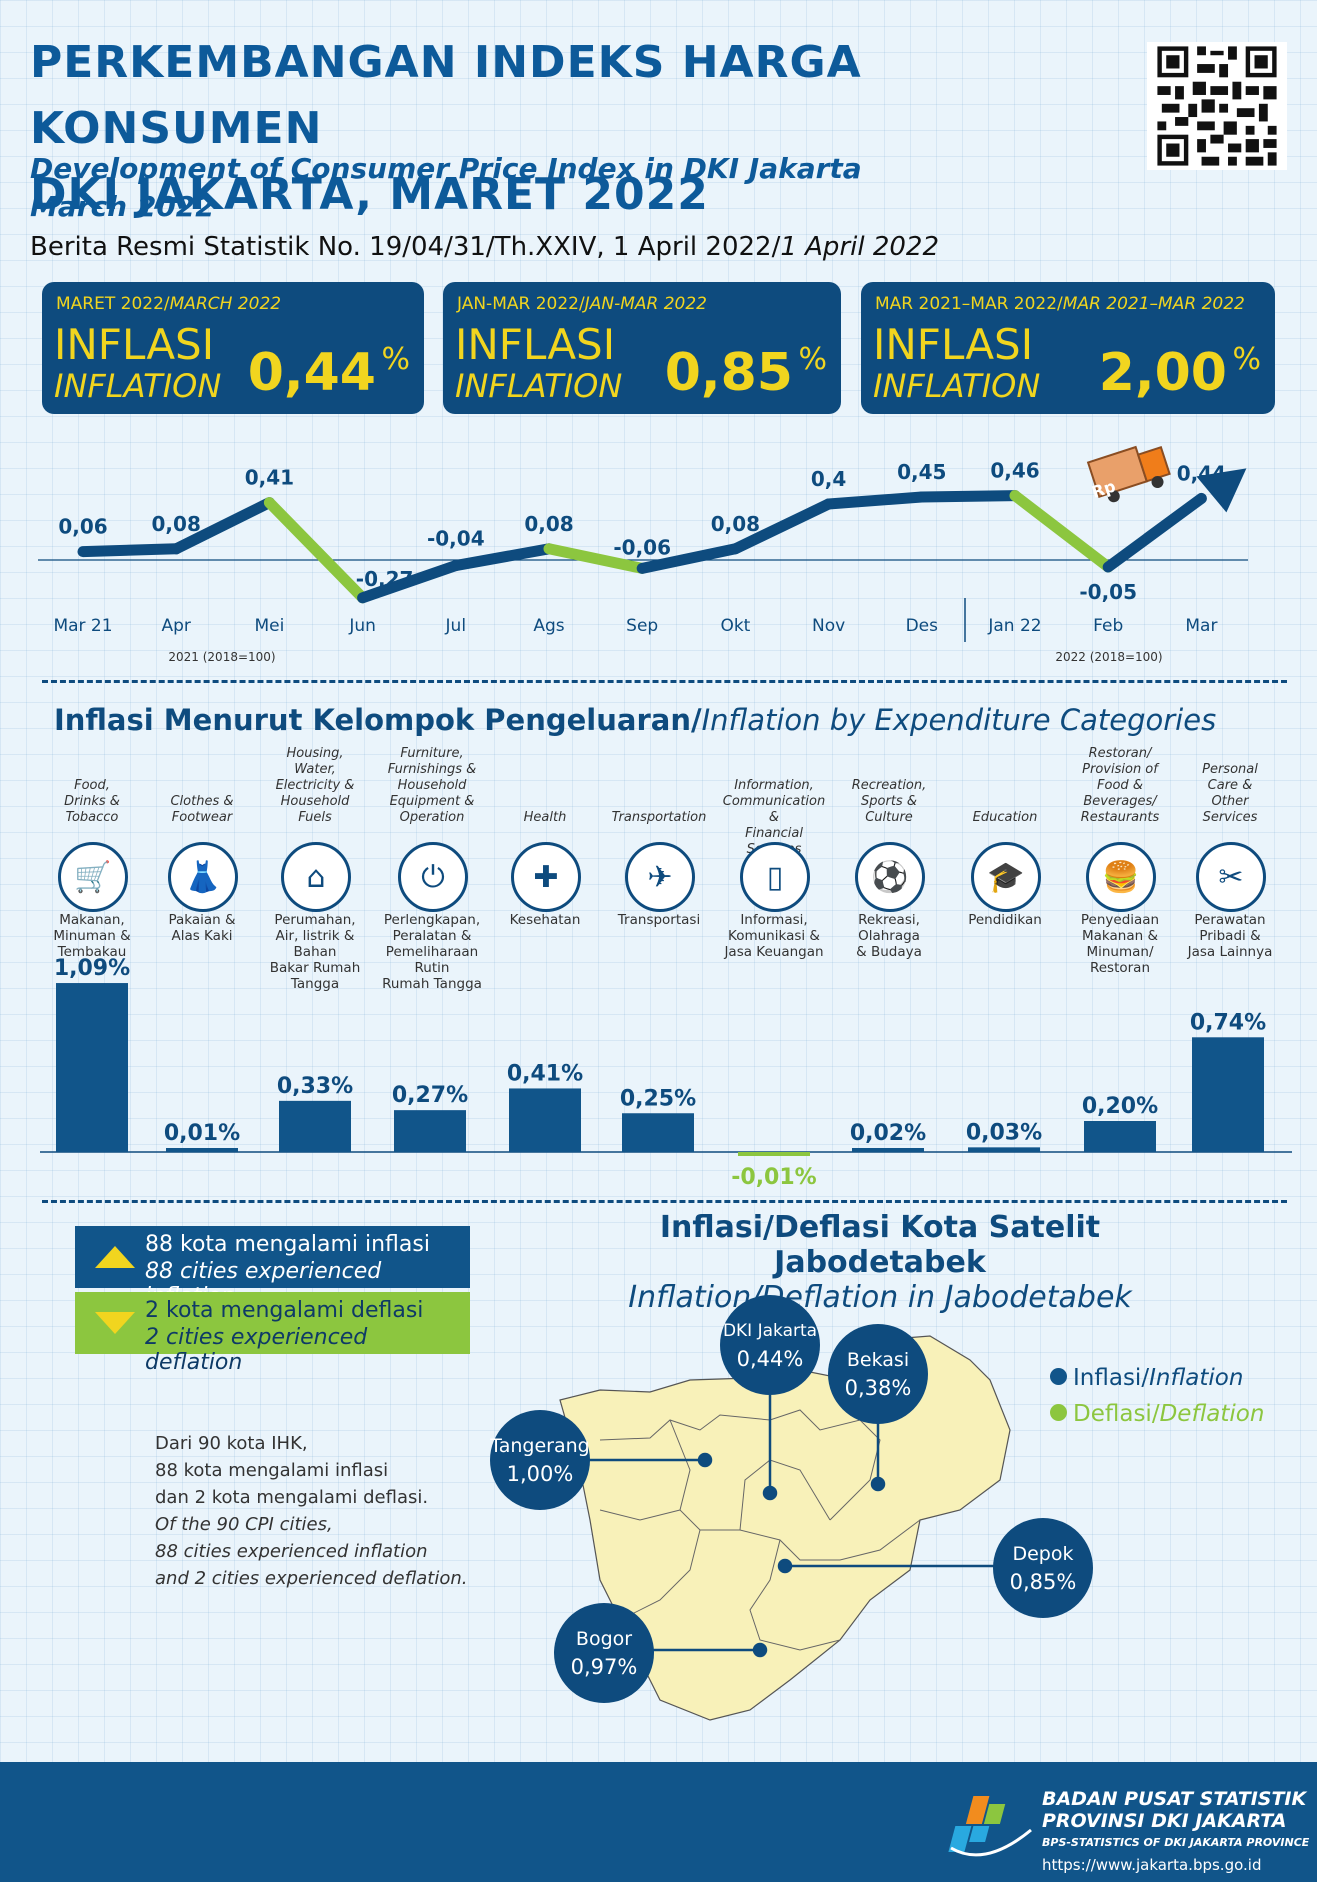 The width and height of the screenshot is (1317, 1882). What do you see at coordinates (1108, 592) in the screenshot?
I see `line-data-label: -0,05` at bounding box center [1108, 592].